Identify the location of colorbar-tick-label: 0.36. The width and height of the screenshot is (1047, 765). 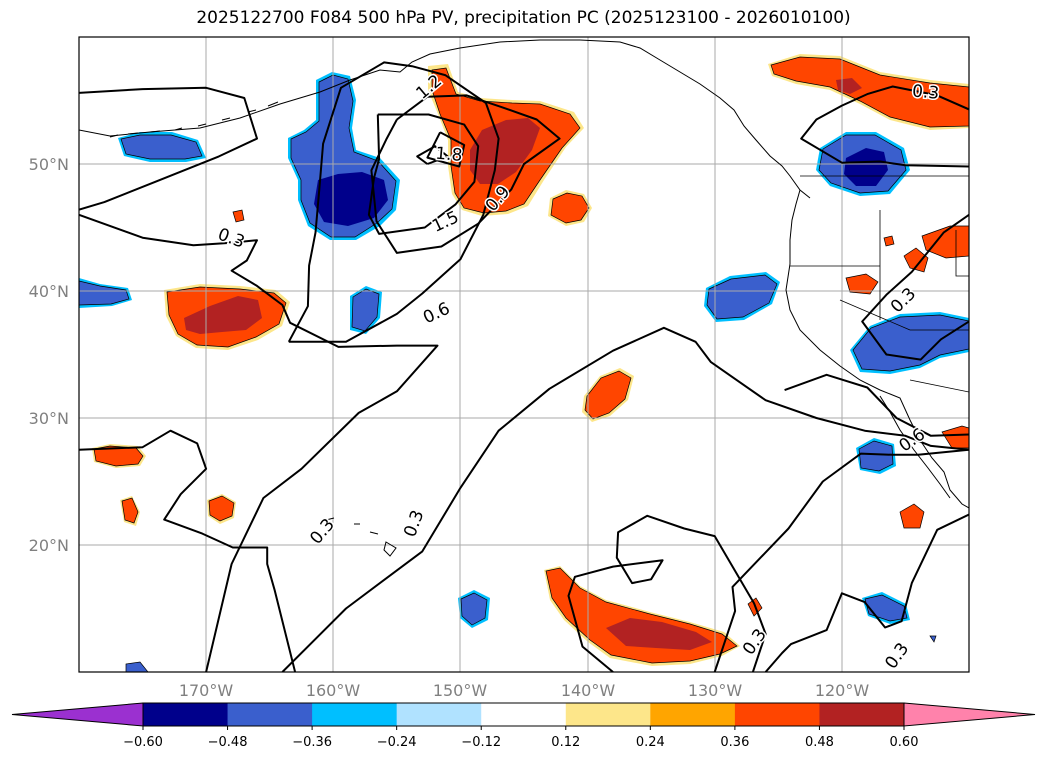
(734, 742).